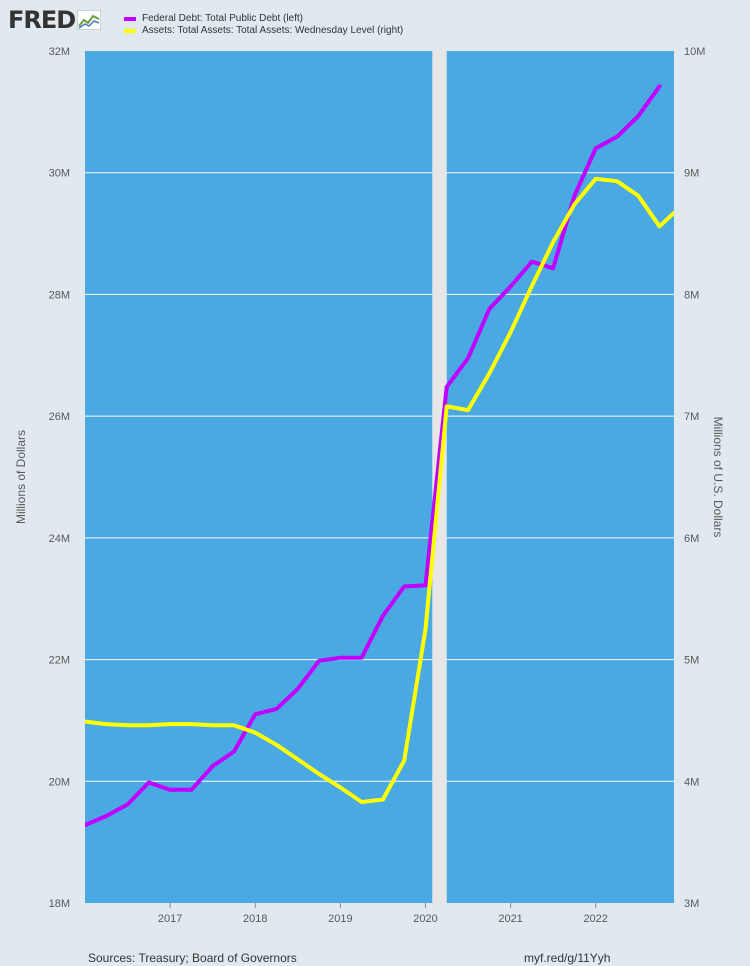 This screenshot has height=966, width=750. What do you see at coordinates (691, 417) in the screenshot?
I see `y-right-tick-label: 7M` at bounding box center [691, 417].